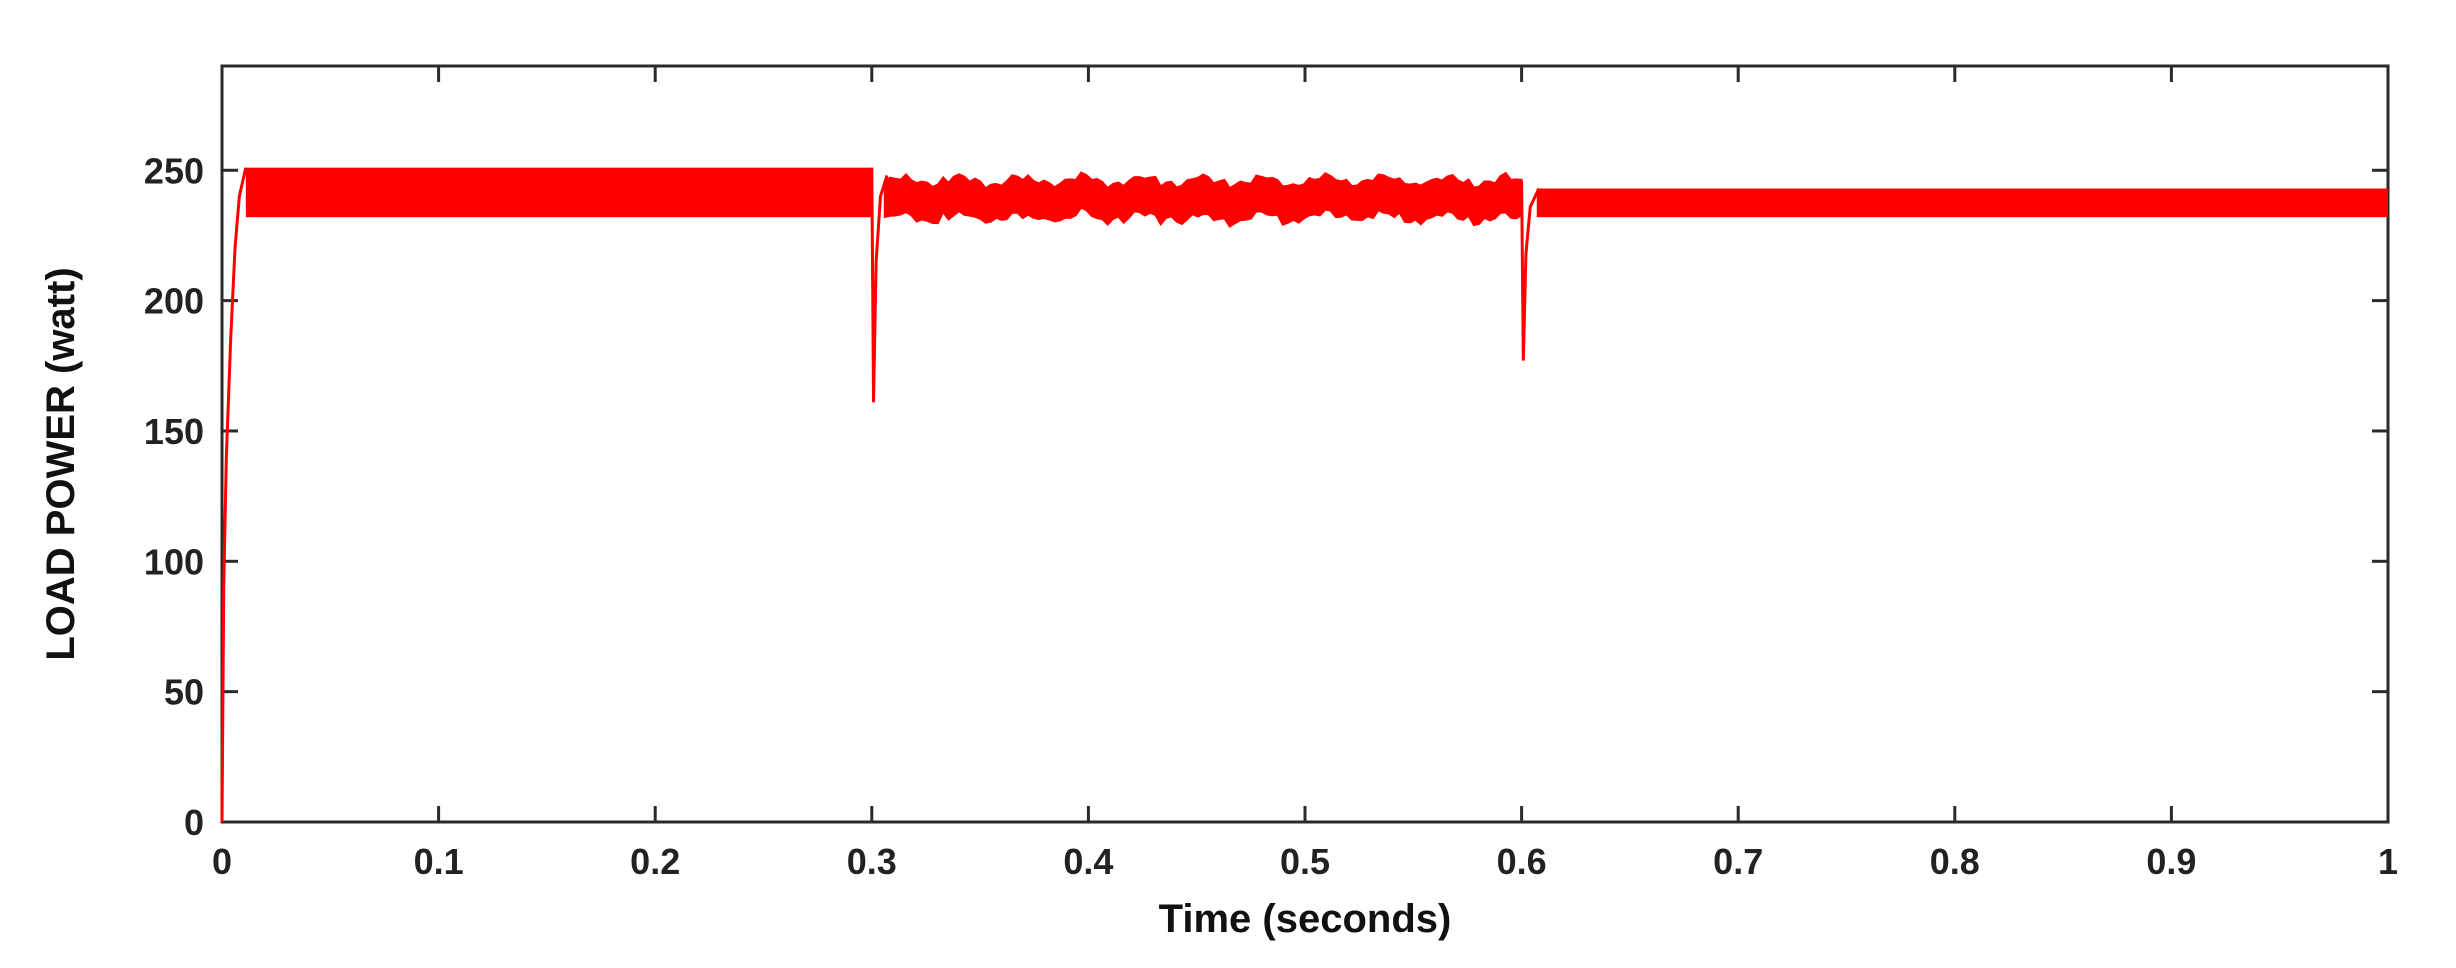  What do you see at coordinates (174, 431) in the screenshot?
I see `y-tick-label: 150` at bounding box center [174, 431].